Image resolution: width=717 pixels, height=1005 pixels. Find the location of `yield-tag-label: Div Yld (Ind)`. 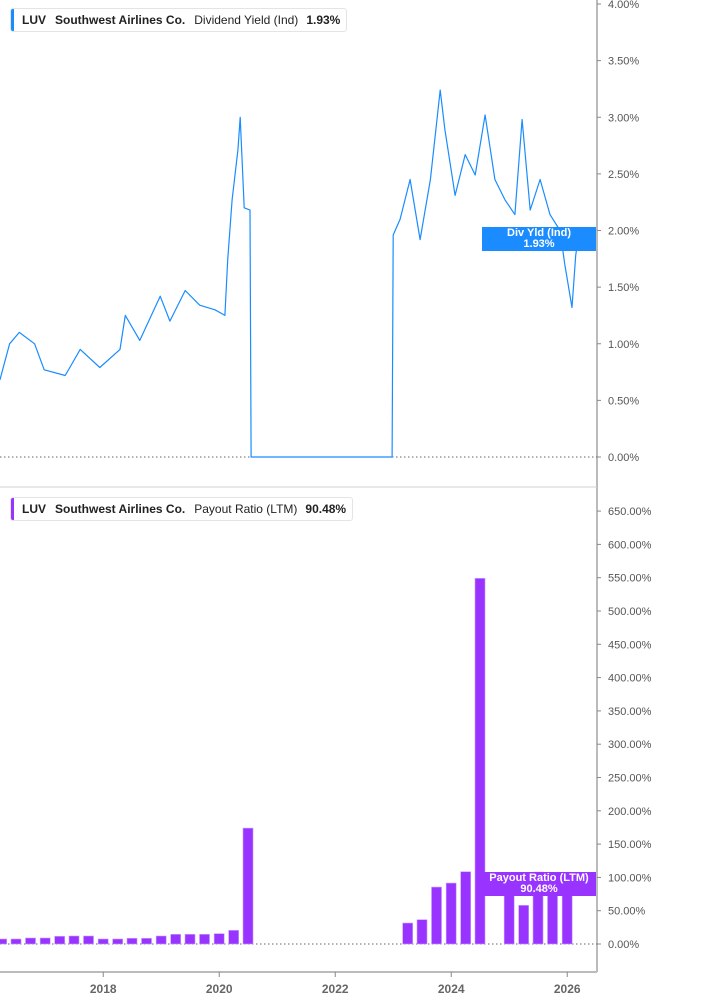

yield-tag-label: Div Yld (Ind) is located at coordinates (539, 233).